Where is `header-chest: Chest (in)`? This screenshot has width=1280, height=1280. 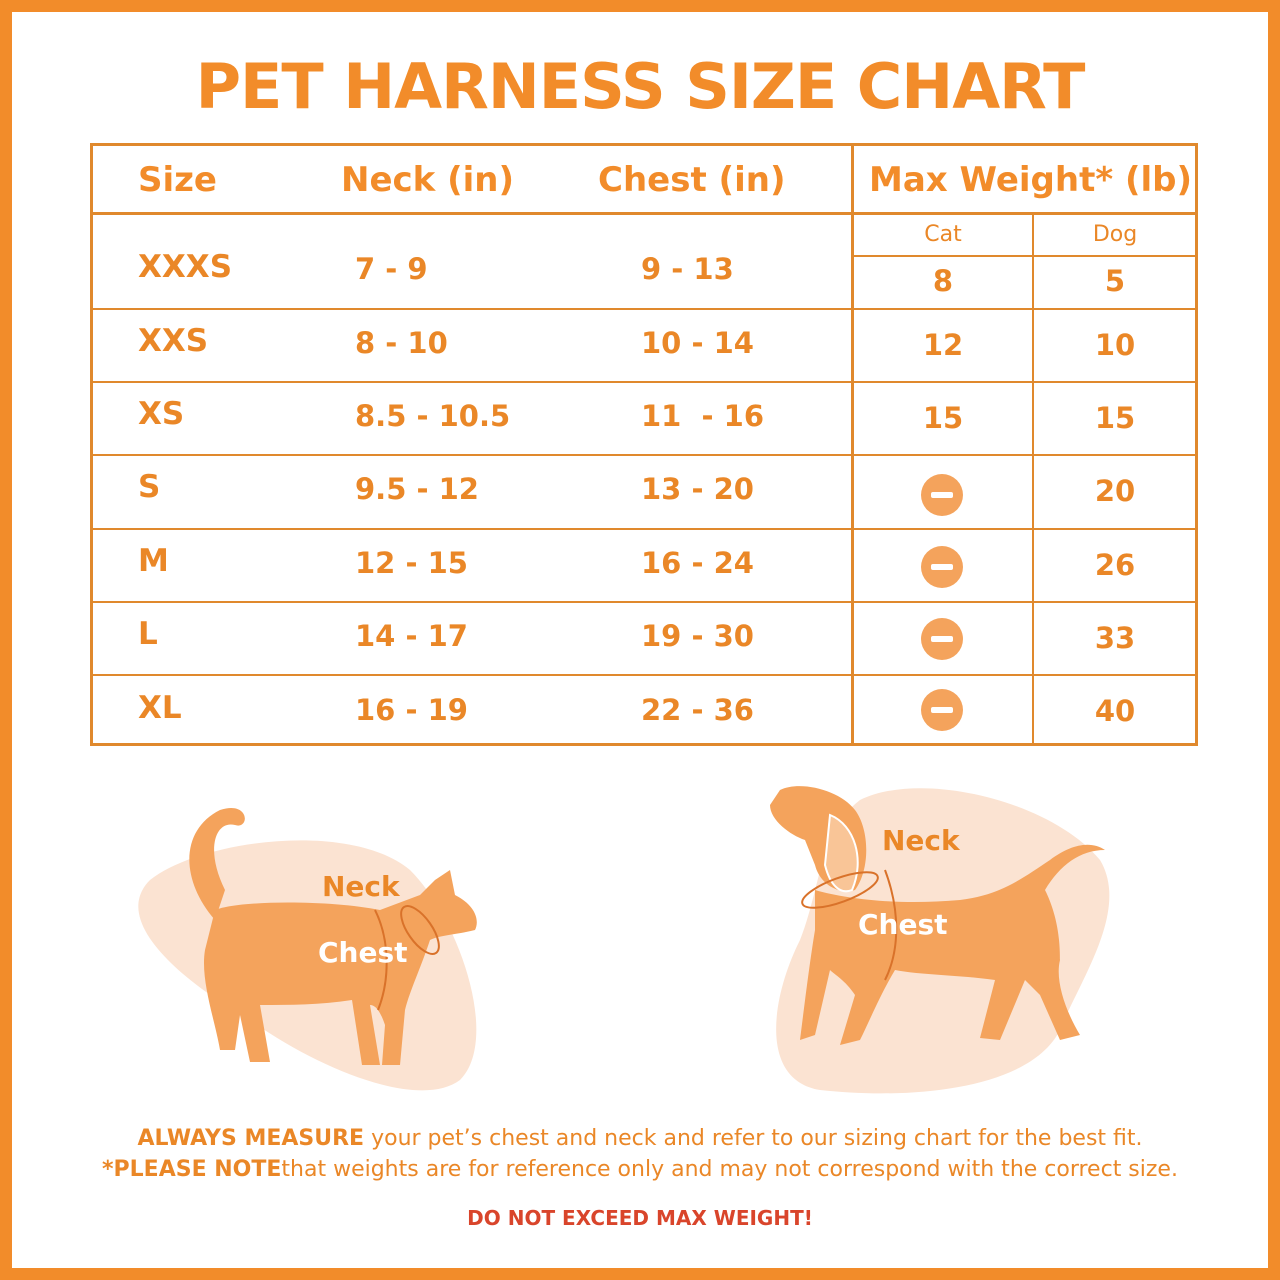
header-chest: Chest (in) is located at coordinates (692, 180).